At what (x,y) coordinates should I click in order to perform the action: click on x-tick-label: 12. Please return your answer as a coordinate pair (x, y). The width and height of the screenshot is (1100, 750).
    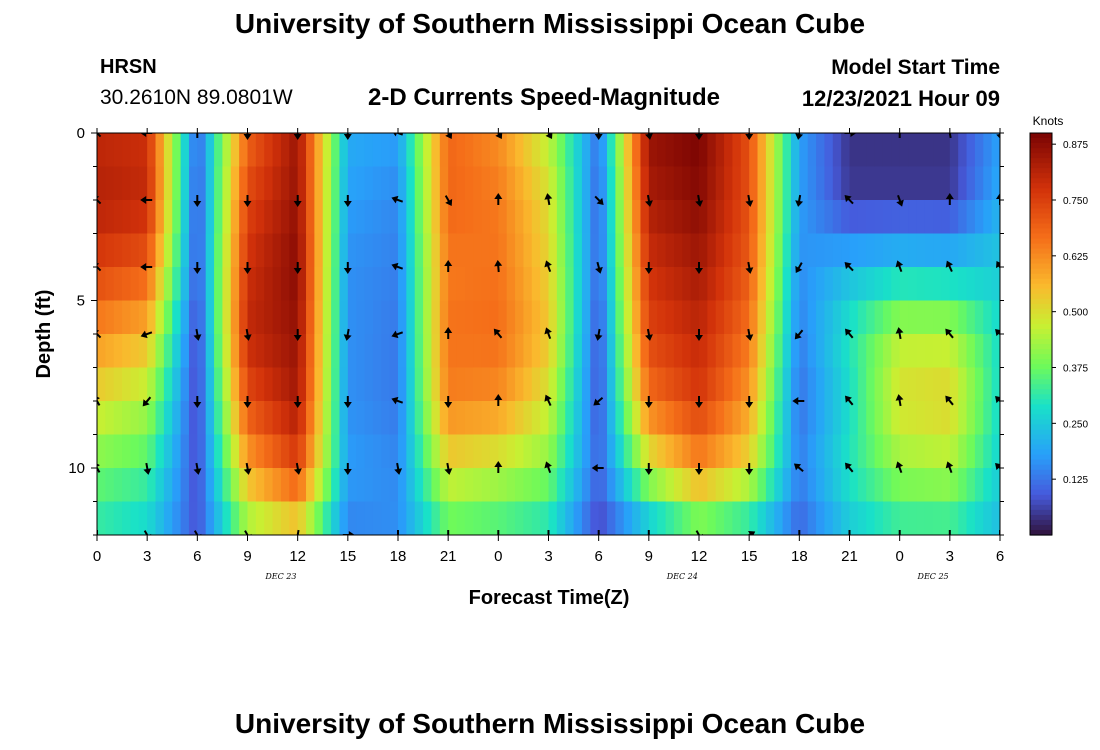
    Looking at the image, I should click on (297, 556).